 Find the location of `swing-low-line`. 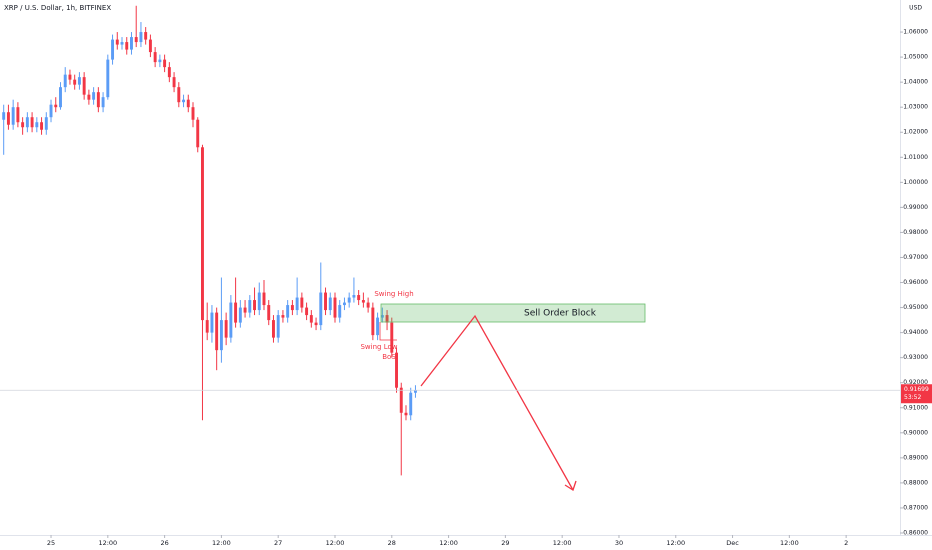

swing-low-line is located at coordinates (388, 331).